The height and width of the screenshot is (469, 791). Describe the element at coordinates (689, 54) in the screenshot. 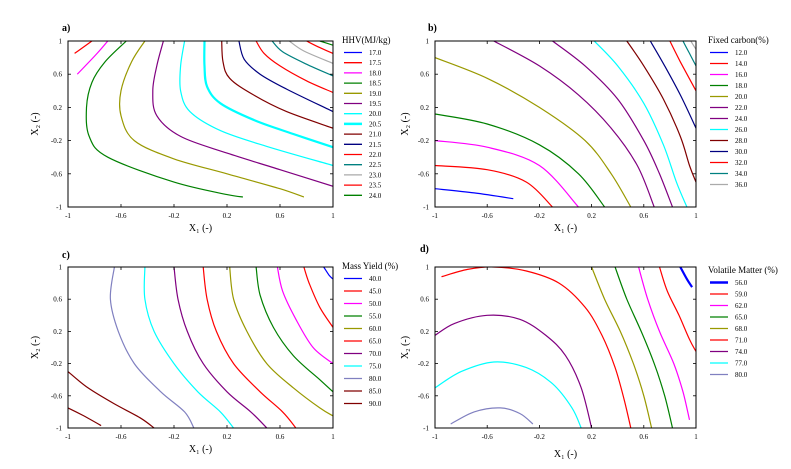

I see `contour-34.0` at that location.